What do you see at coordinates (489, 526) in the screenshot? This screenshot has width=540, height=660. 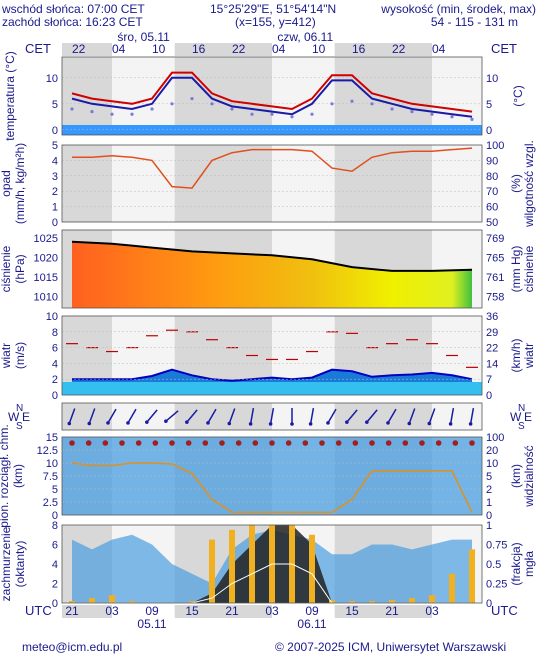 I see `right-tick-label: 1` at bounding box center [489, 526].